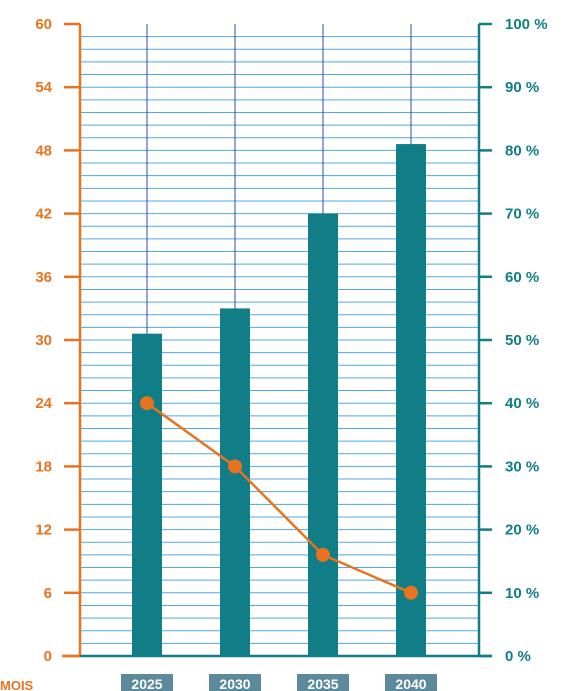 The height and width of the screenshot is (691, 562). Describe the element at coordinates (522, 214) in the screenshot. I see `right-tick-label: 70 %` at that location.